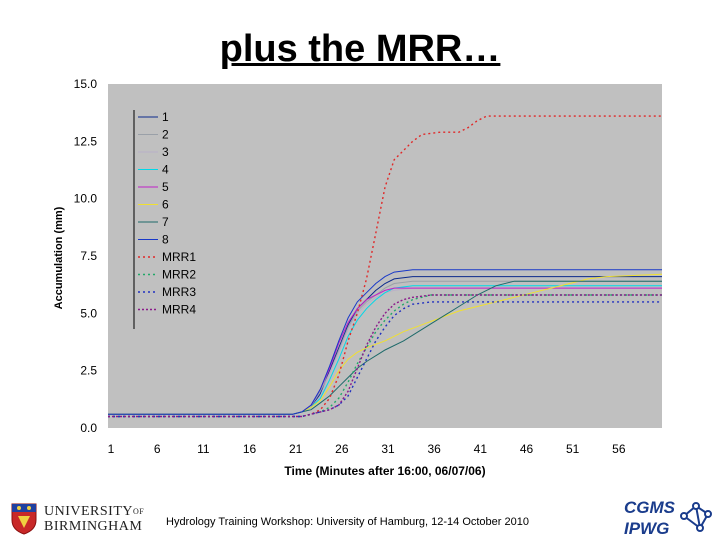  What do you see at coordinates (24, 519) in the screenshot?
I see `university-crest-icon` at bounding box center [24, 519].